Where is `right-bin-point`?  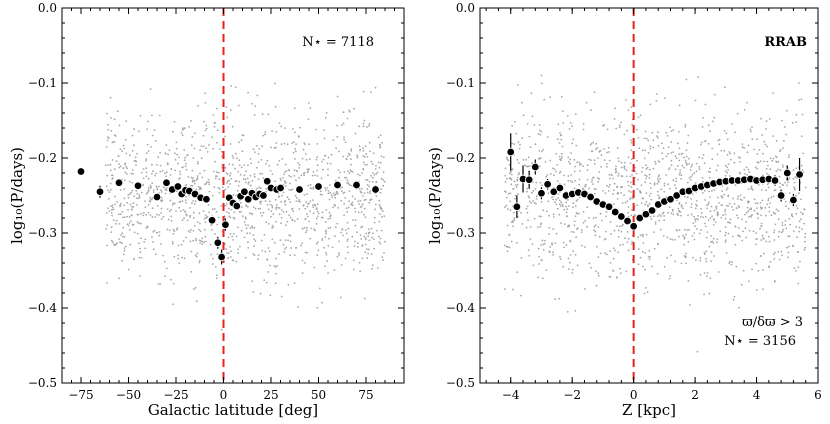
right-bin-point is located at coordinates (529, 179).